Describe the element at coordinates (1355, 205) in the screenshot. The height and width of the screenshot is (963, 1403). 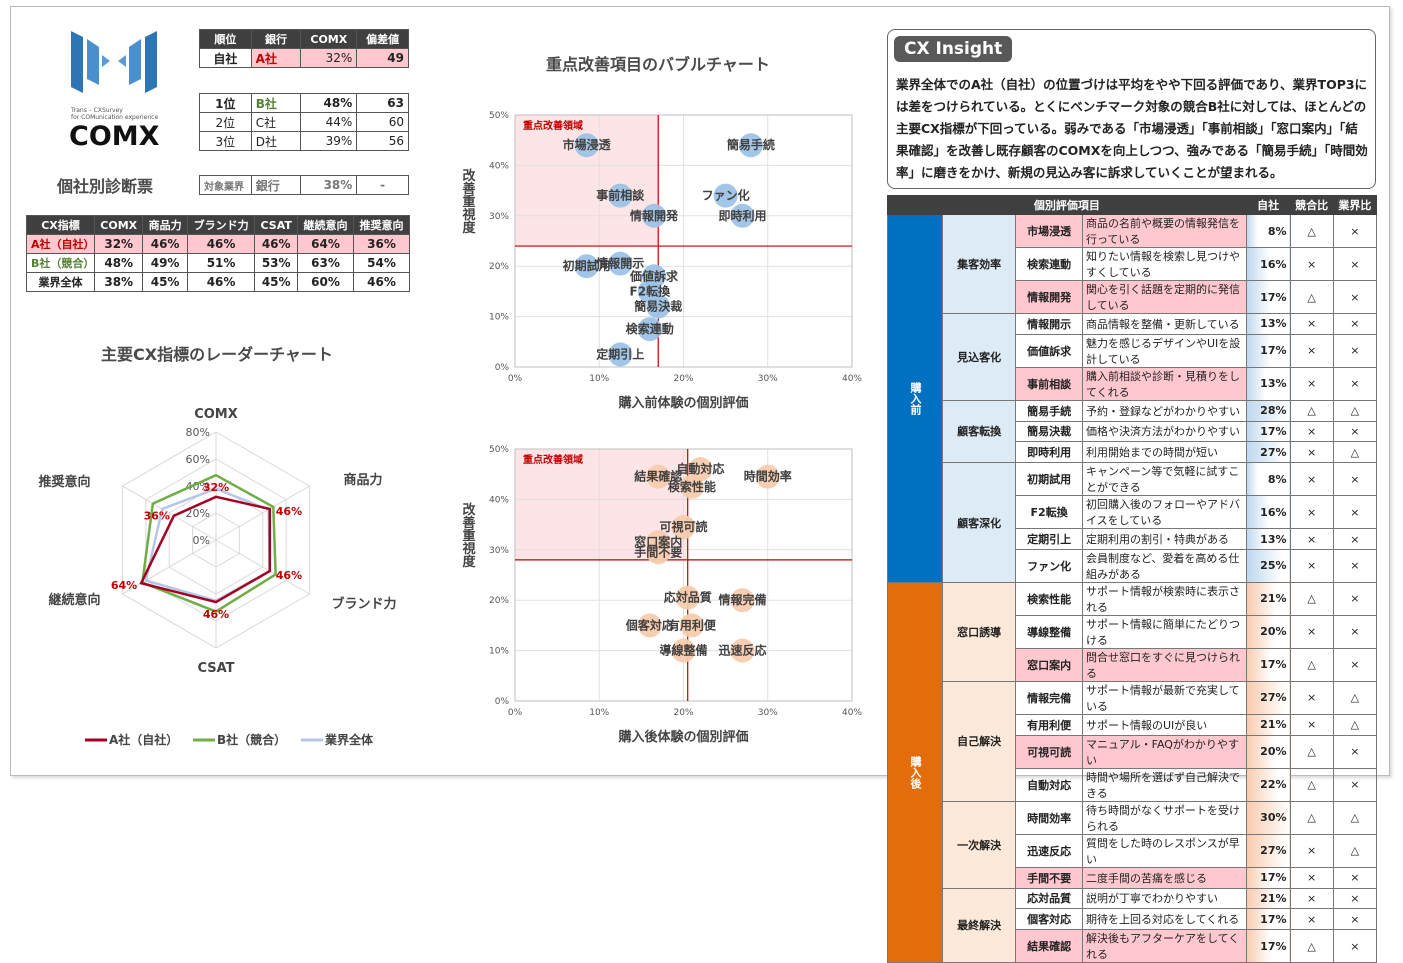
I see `eval-header-industry: 業界比` at that location.